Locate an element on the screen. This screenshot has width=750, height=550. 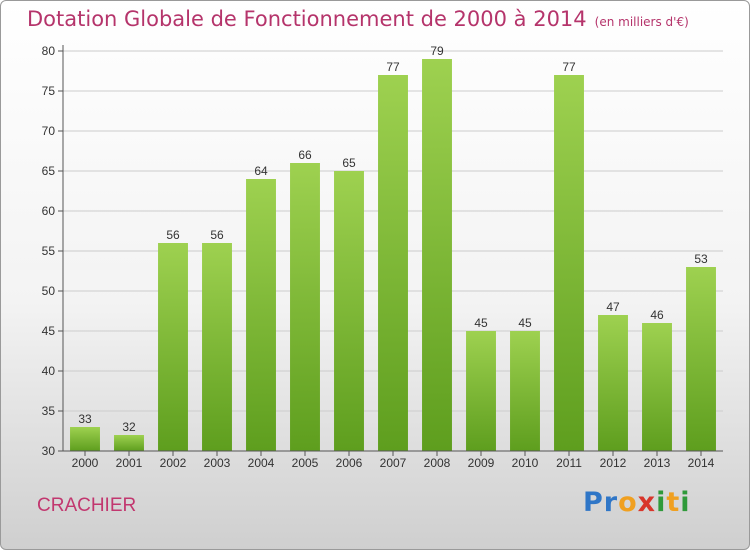
x-tick-label: 2004 is located at coordinates (261, 463).